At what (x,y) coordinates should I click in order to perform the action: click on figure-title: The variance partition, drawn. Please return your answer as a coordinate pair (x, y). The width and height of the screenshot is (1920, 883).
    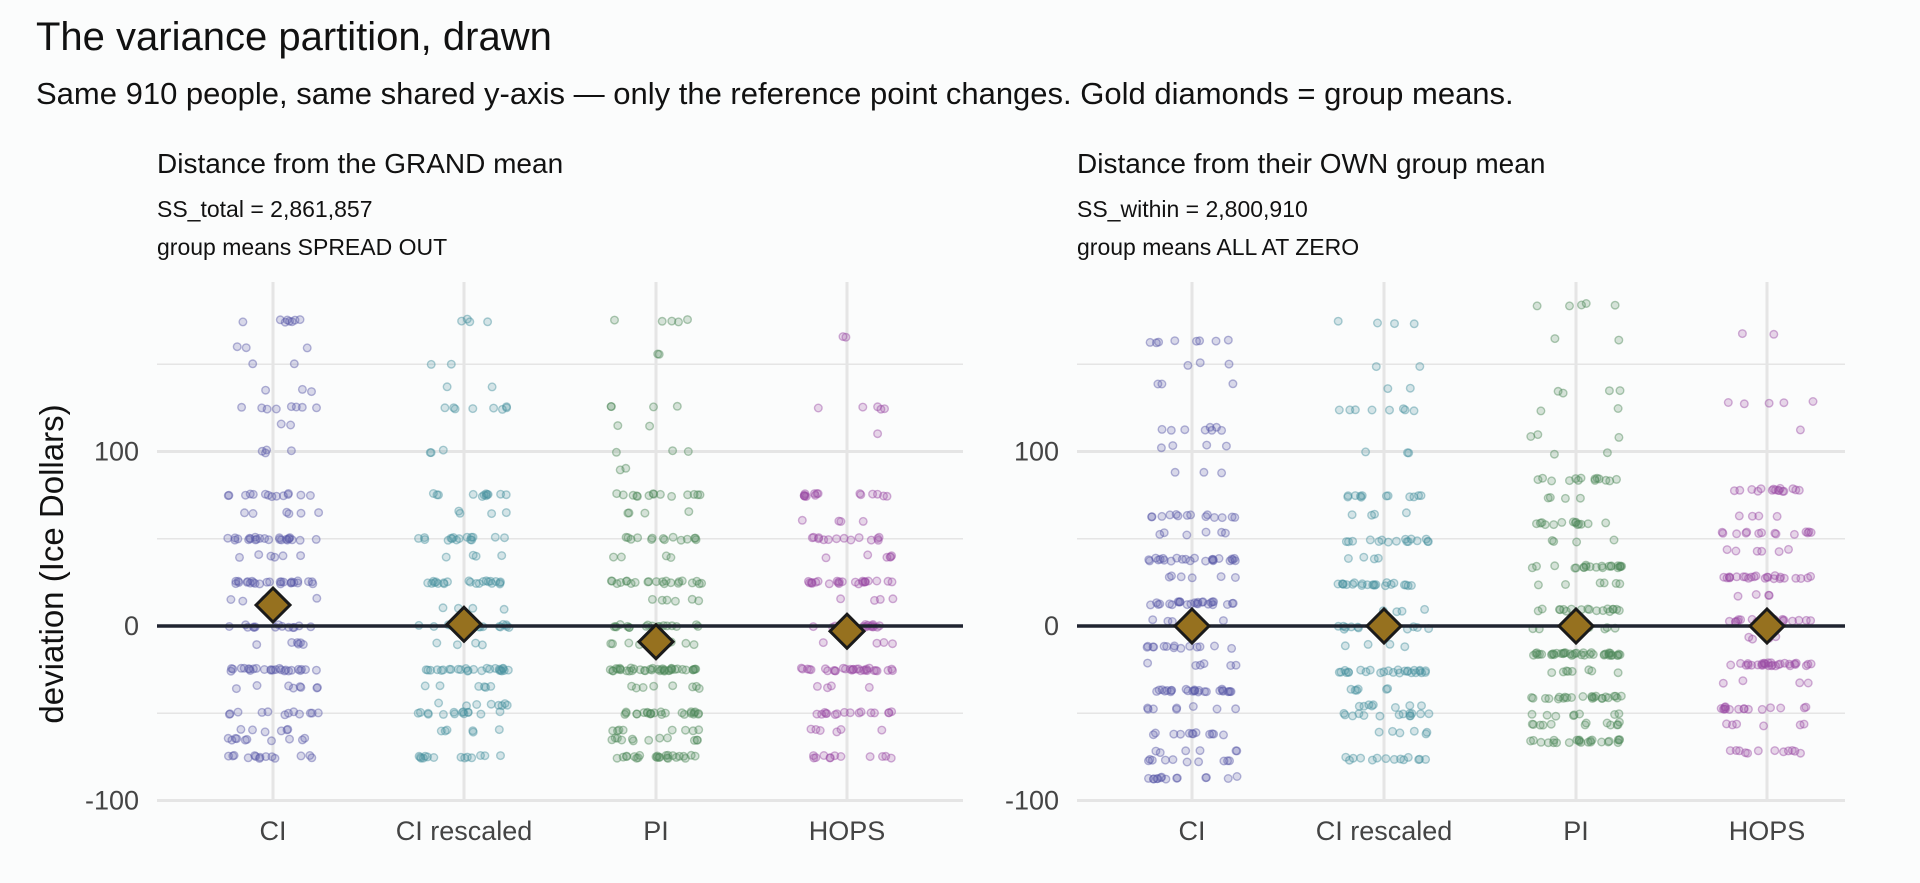
    Looking at the image, I should click on (294, 37).